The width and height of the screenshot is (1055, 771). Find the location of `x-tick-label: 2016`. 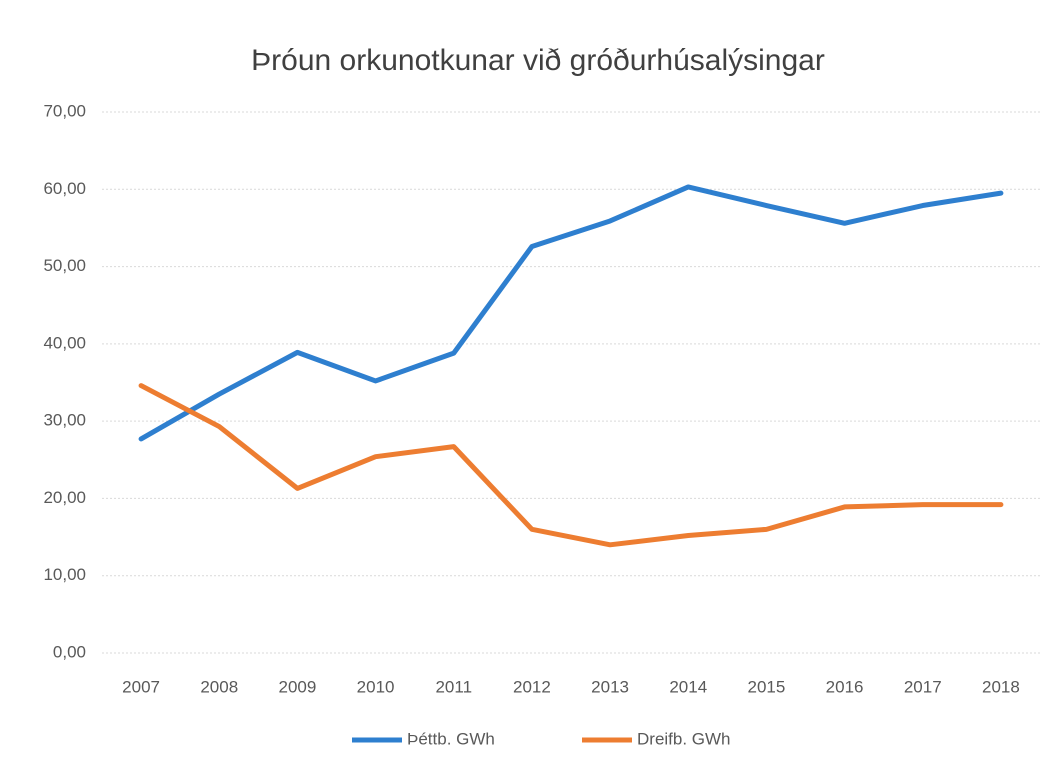

x-tick-label: 2016 is located at coordinates (845, 686).